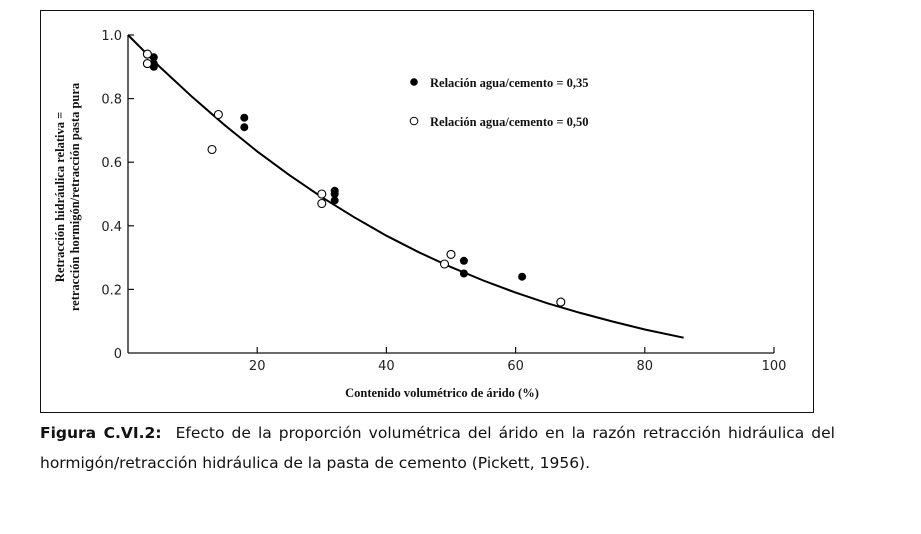  I want to click on x-tick-label: 80, so click(645, 366).